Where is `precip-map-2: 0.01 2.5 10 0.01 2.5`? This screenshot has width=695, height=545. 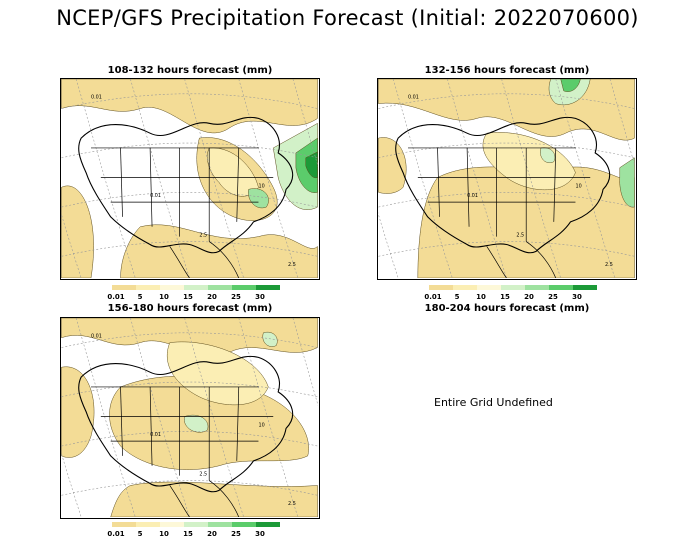
precip-map-2: 0.01 2.5 10 0.01 2.5 is located at coordinates (507, 179).